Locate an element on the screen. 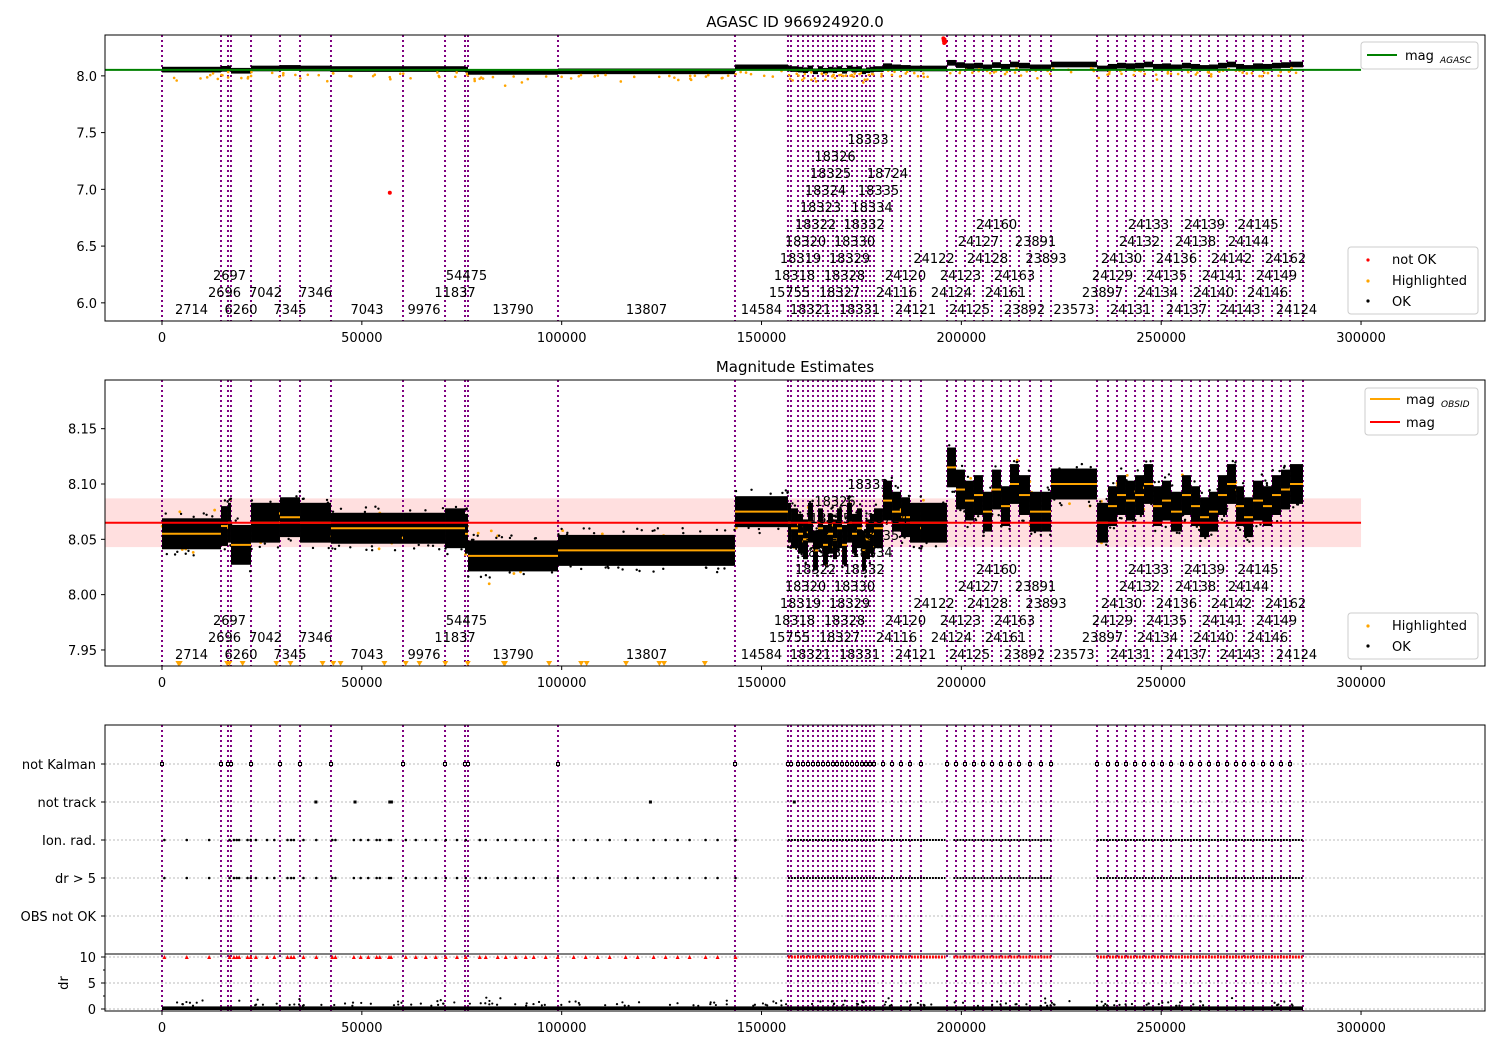 The width and height of the screenshot is (1500, 1054). obsid-label: 24128 is located at coordinates (987, 259).